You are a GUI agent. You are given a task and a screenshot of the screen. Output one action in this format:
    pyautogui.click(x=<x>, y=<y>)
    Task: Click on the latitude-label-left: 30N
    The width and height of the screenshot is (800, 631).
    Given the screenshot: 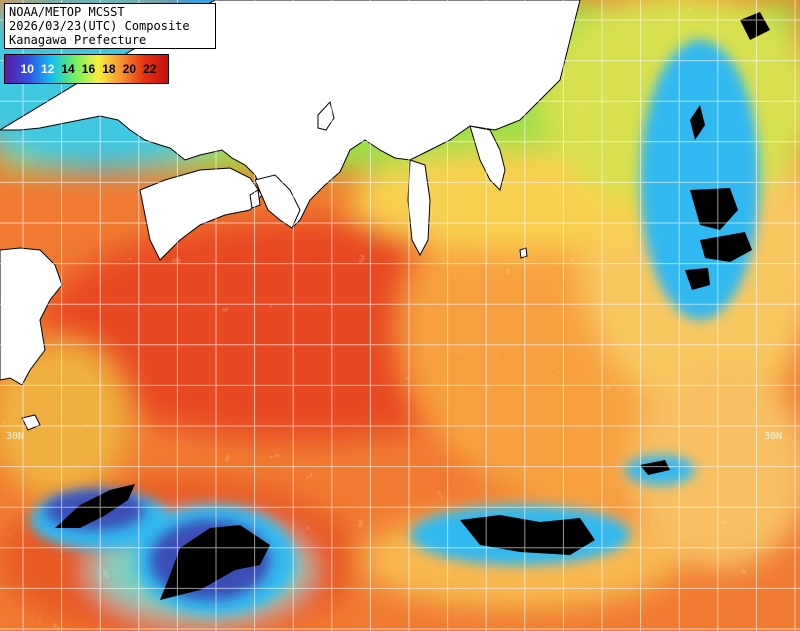 What is the action you would take?
    pyautogui.click(x=15, y=436)
    